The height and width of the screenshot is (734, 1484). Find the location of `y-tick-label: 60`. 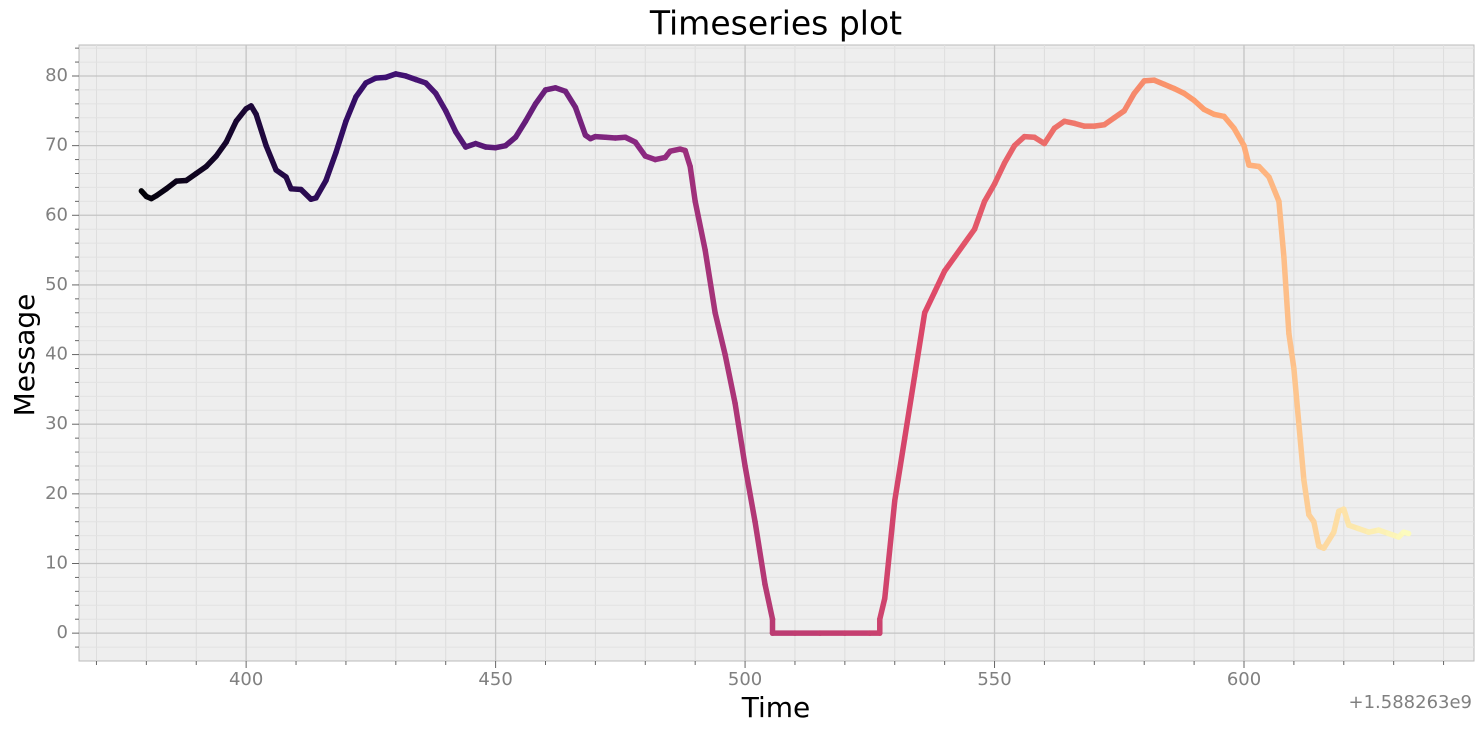

y-tick-label: 60 is located at coordinates (56, 214).